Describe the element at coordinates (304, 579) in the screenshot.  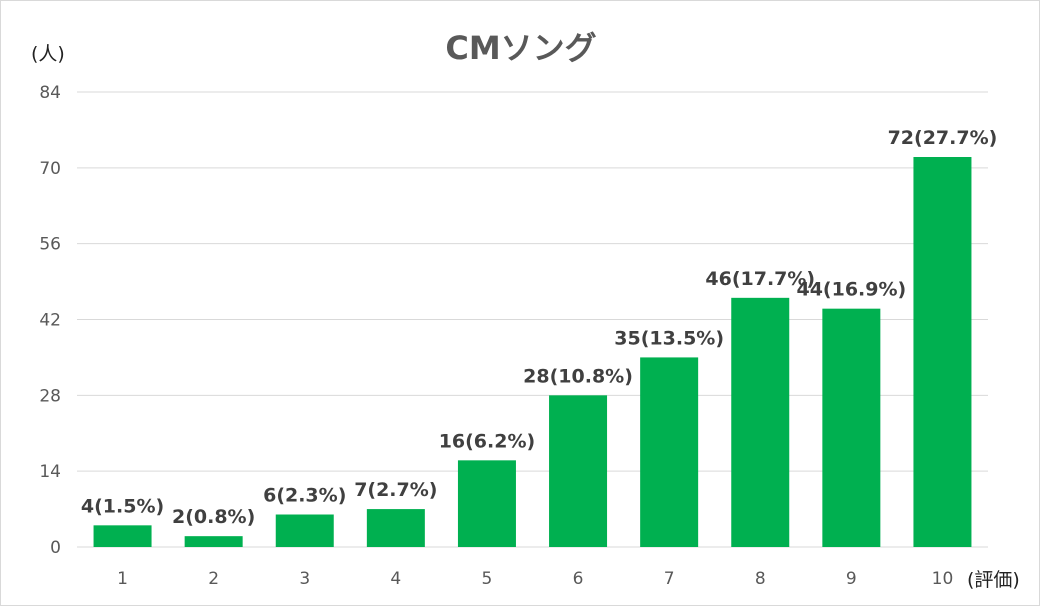
I see `x-tick-label: 3` at that location.